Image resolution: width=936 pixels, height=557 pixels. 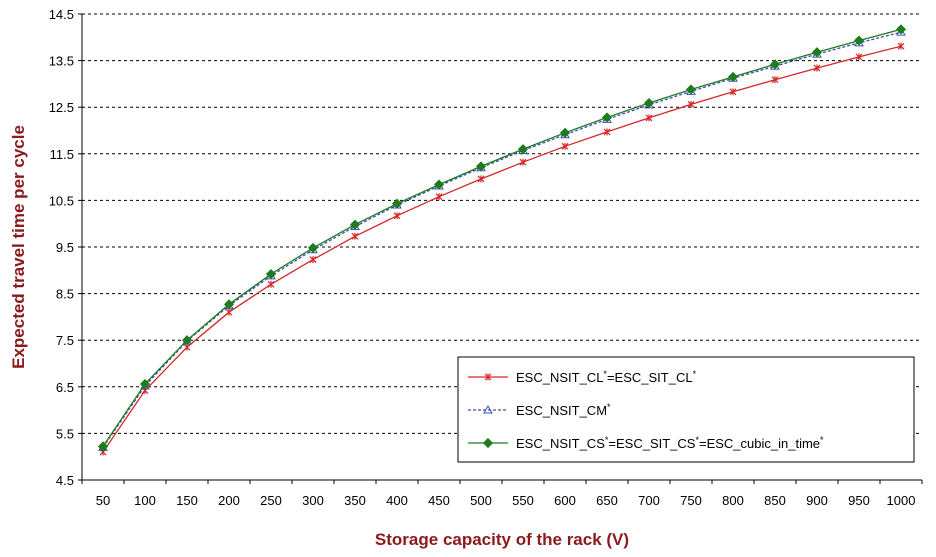 I want to click on y-tick-label: 11.5, so click(x=62, y=154).